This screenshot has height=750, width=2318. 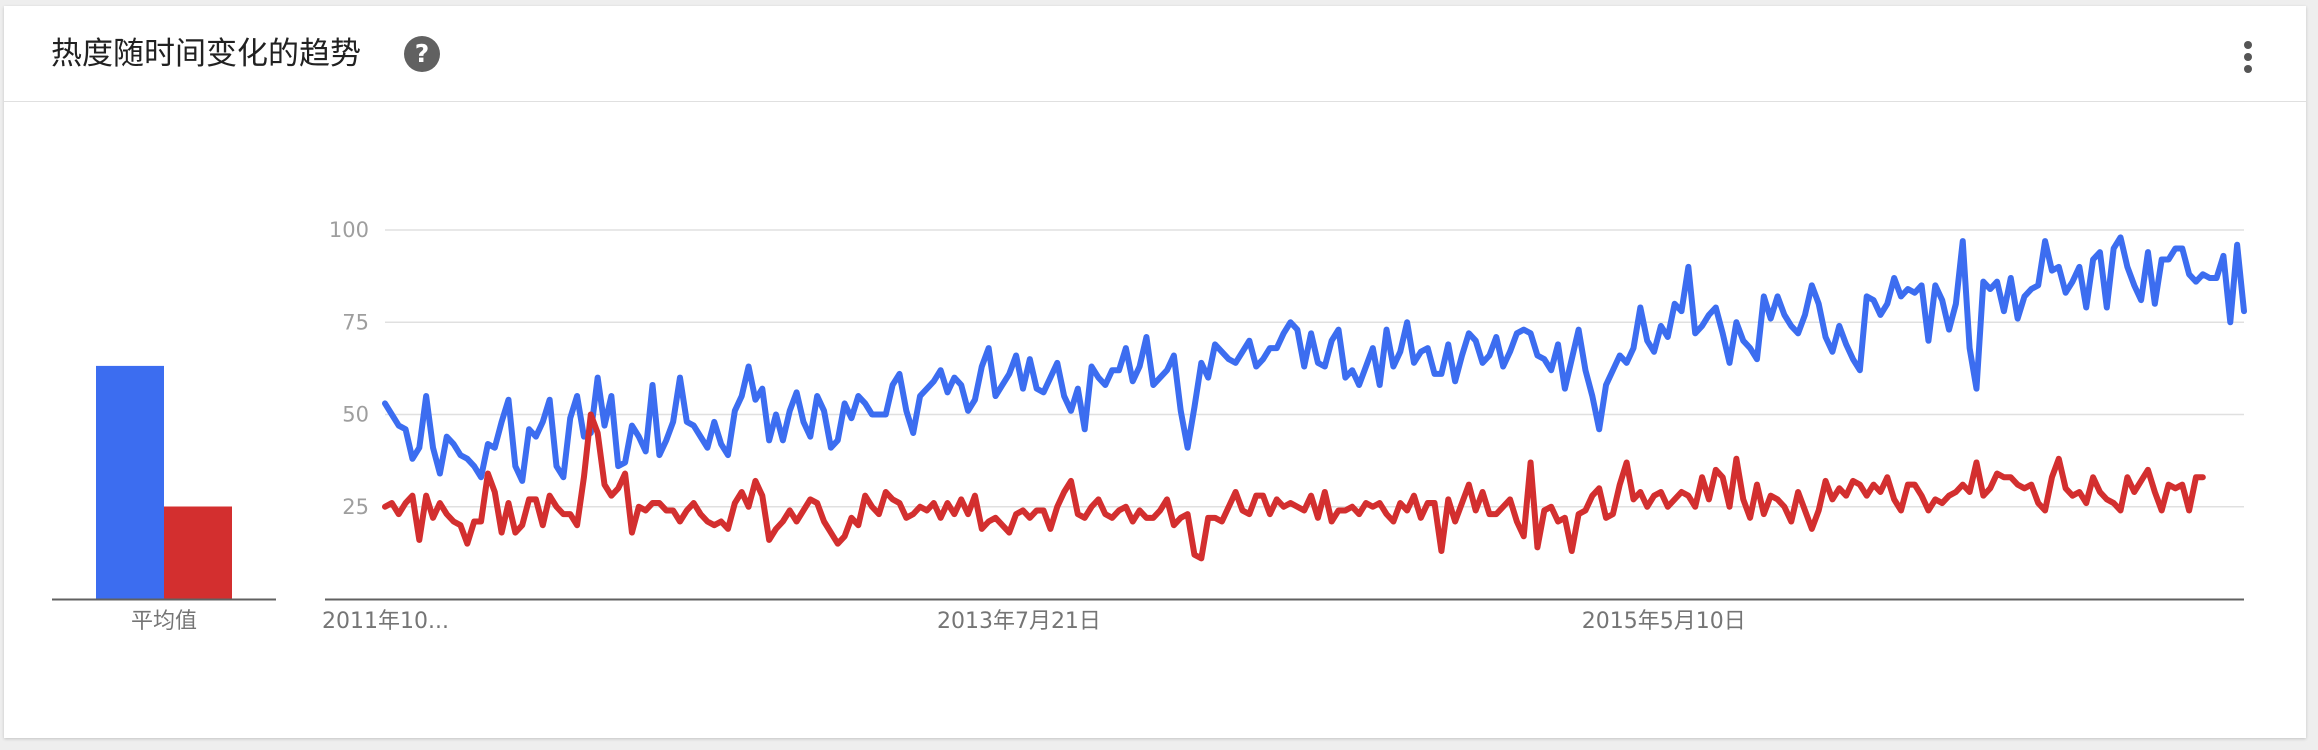 I want to click on bar-category-label: 平均值, so click(x=164, y=621).